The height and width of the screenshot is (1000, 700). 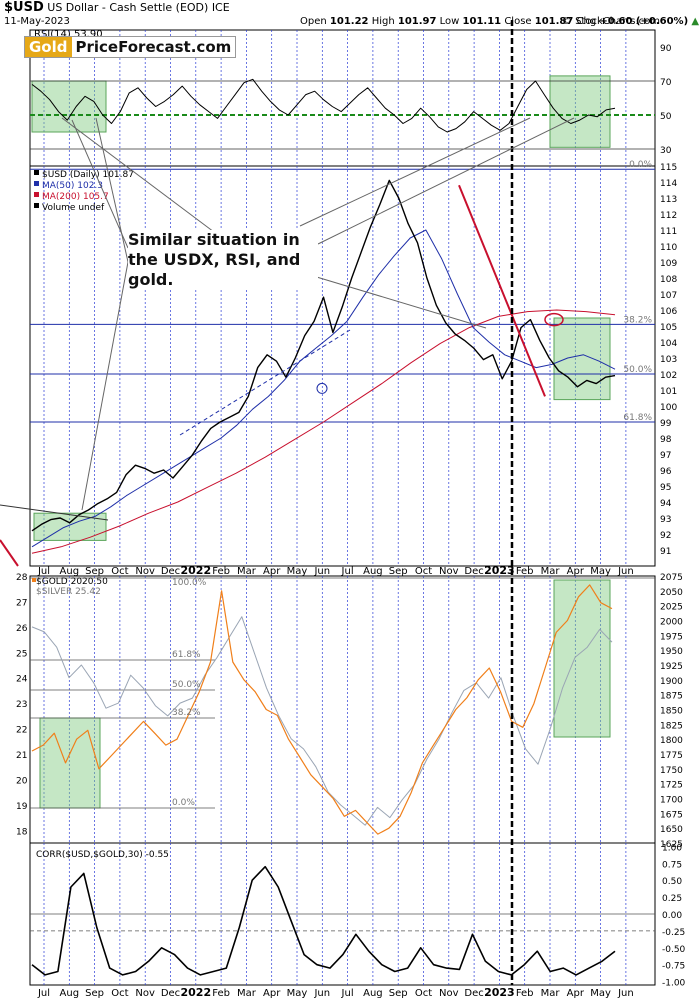 I want to click on usd-y-tick-label: 111, so click(x=668, y=232).